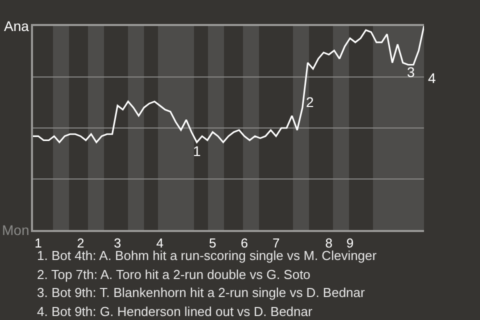  Describe the element at coordinates (310, 102) in the screenshot. I see `annotation: 2` at that location.